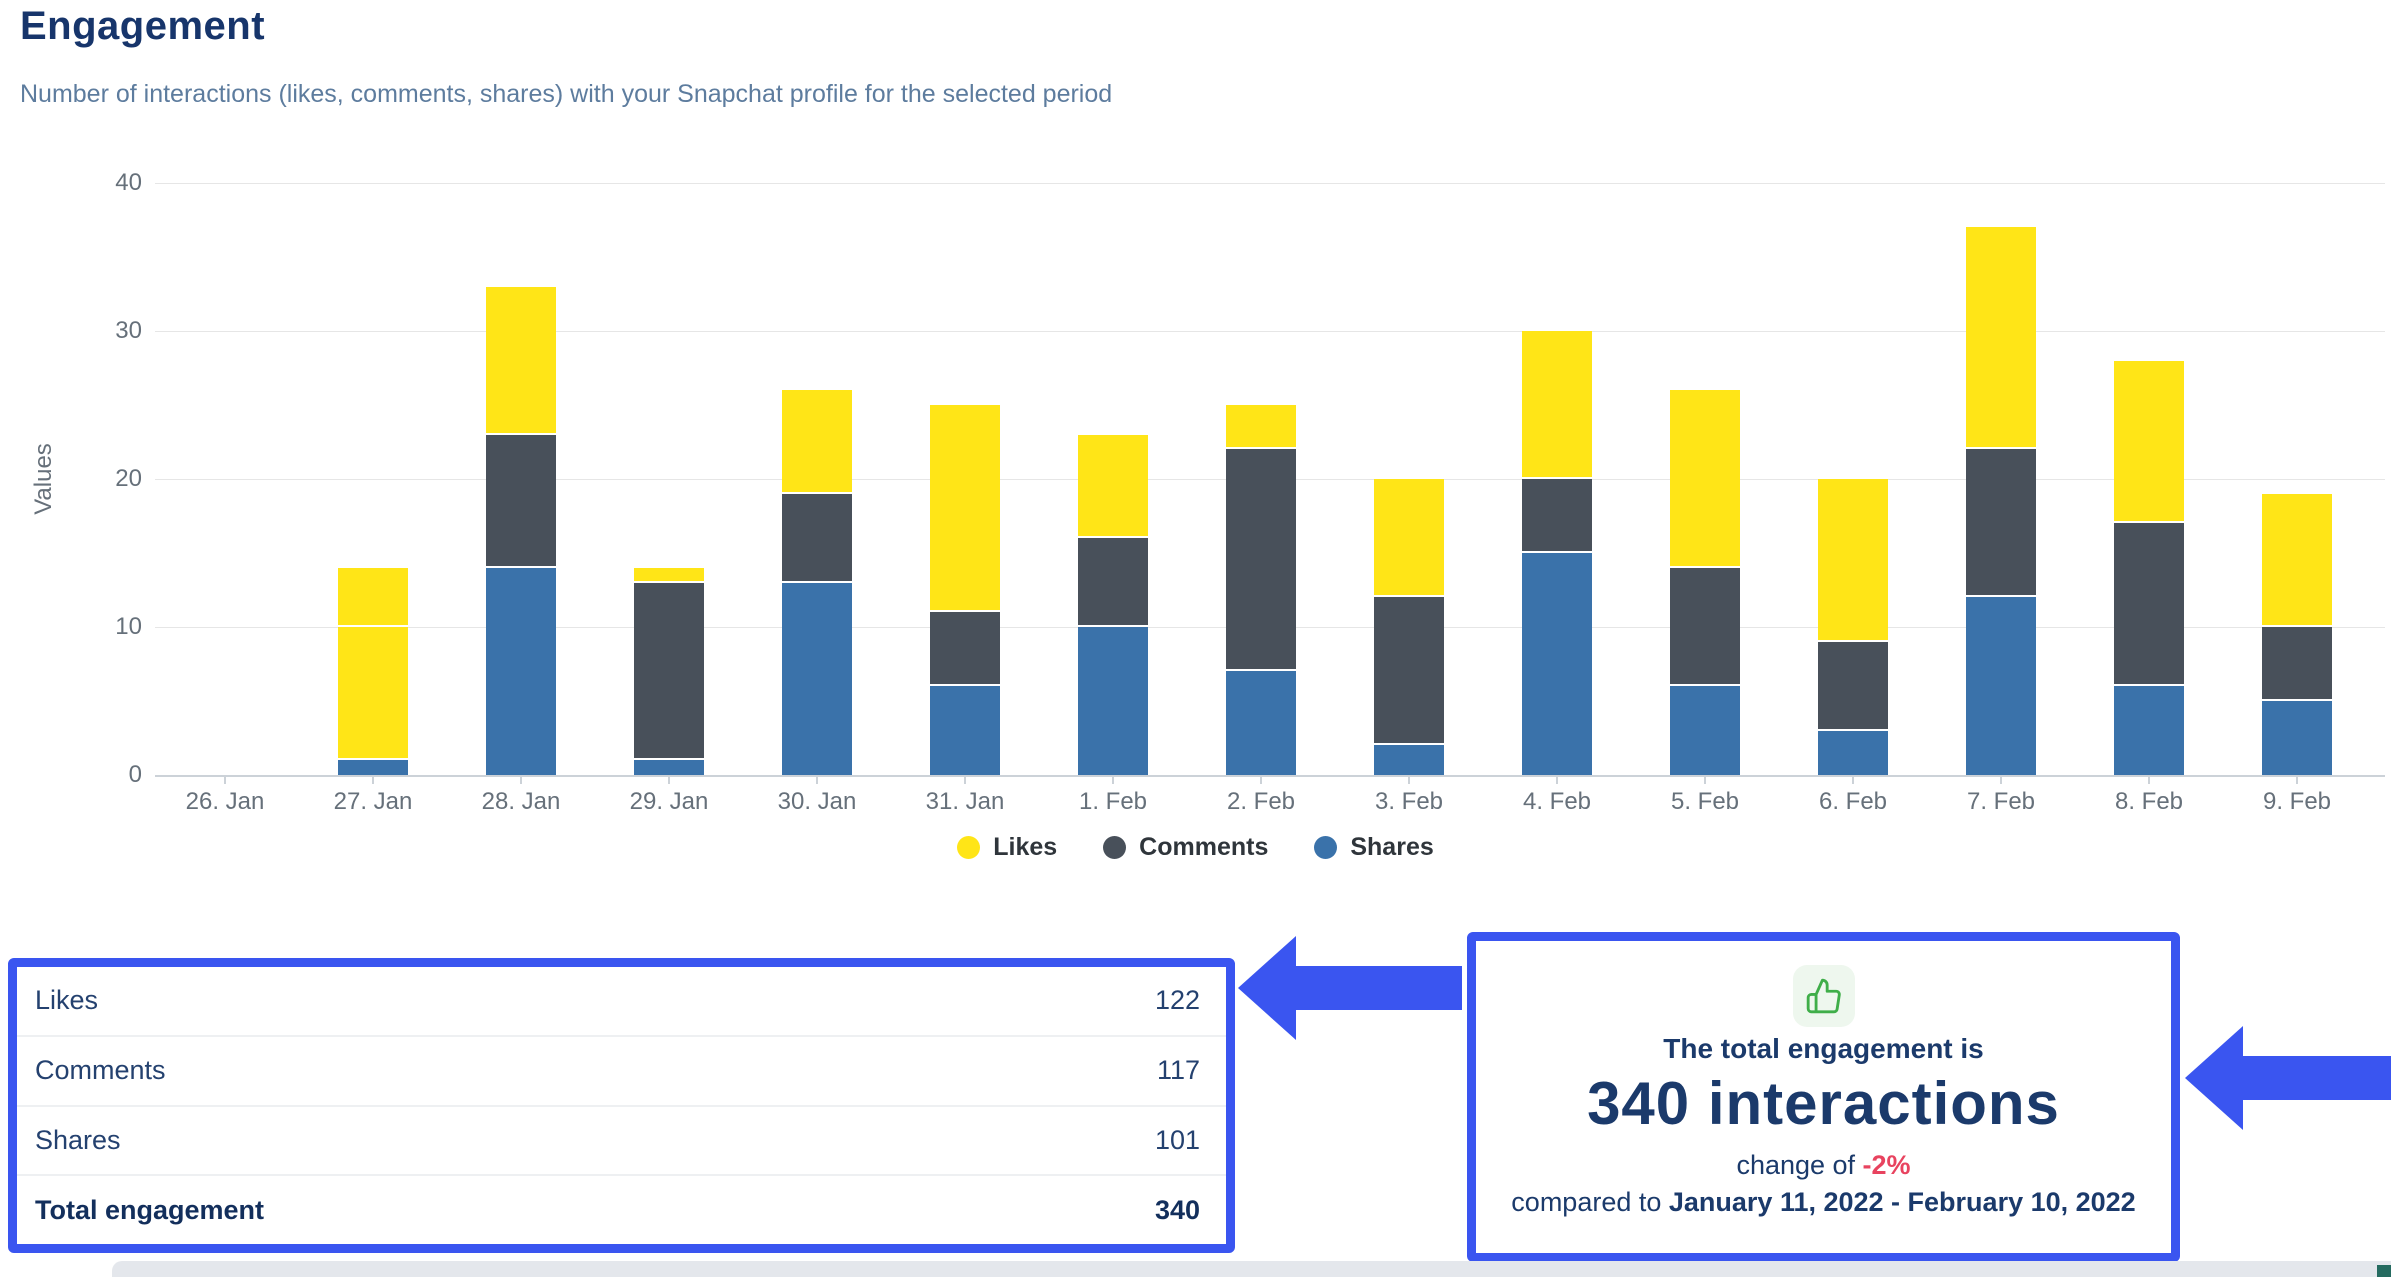 The height and width of the screenshot is (1277, 2391). What do you see at coordinates (817, 801) in the screenshot?
I see `x-tick-label: 30. Jan` at bounding box center [817, 801].